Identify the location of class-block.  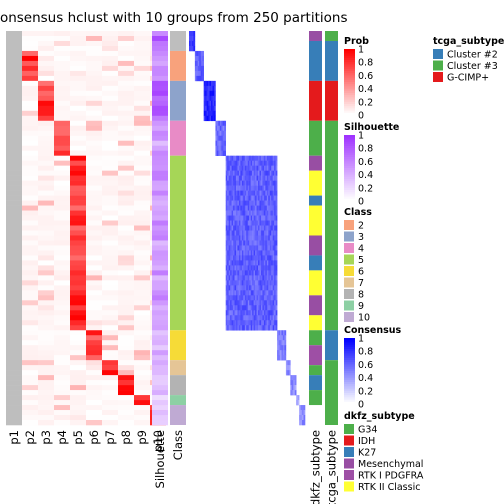
(178, 368).